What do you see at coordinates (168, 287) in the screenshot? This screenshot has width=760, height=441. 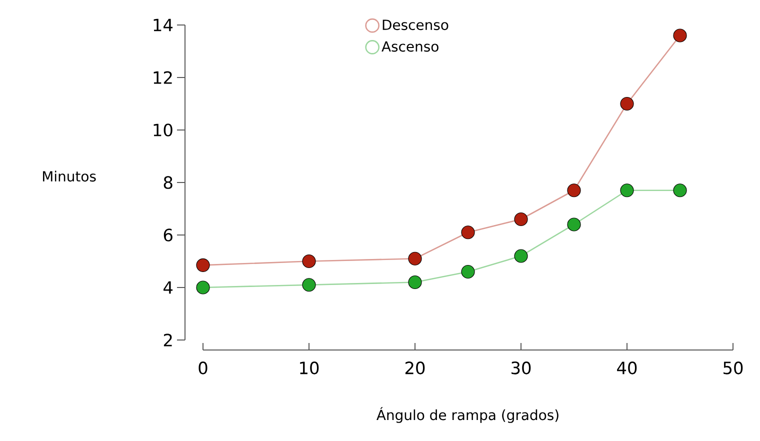 I see `y-tick-label: 4` at bounding box center [168, 287].